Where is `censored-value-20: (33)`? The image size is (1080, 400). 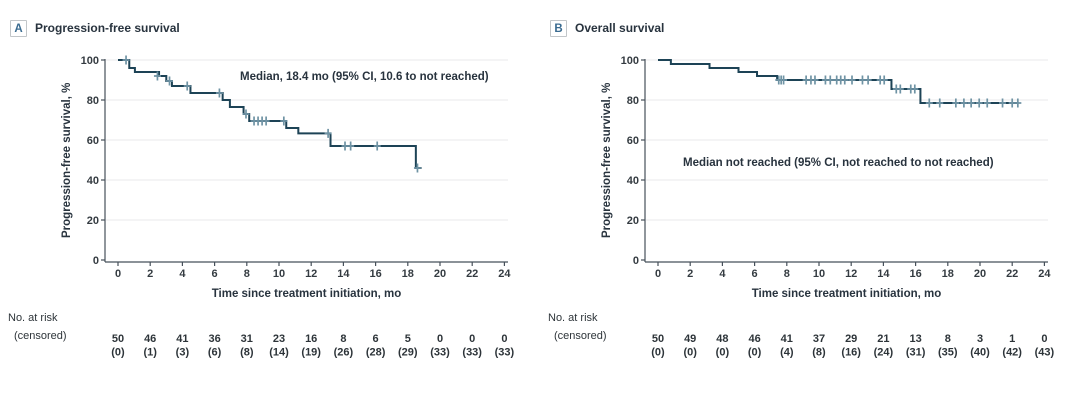 censored-value-20: (33) is located at coordinates (440, 353).